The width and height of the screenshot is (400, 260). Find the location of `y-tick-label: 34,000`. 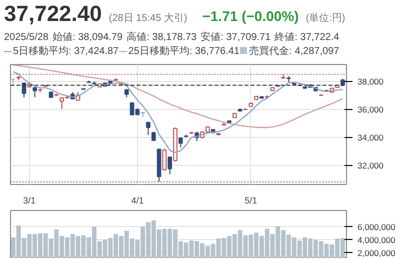

y-tick-label: 34,000 is located at coordinates (371, 137).